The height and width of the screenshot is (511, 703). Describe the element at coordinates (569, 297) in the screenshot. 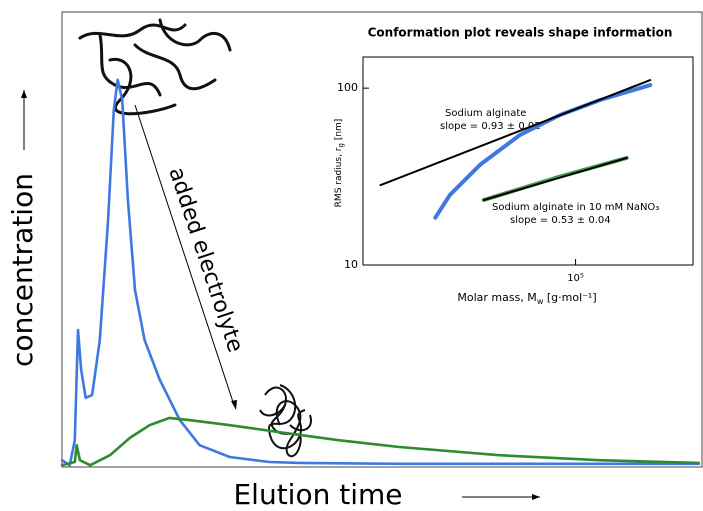

I see `x-label-part: [g·mol⁻¹]` at that location.